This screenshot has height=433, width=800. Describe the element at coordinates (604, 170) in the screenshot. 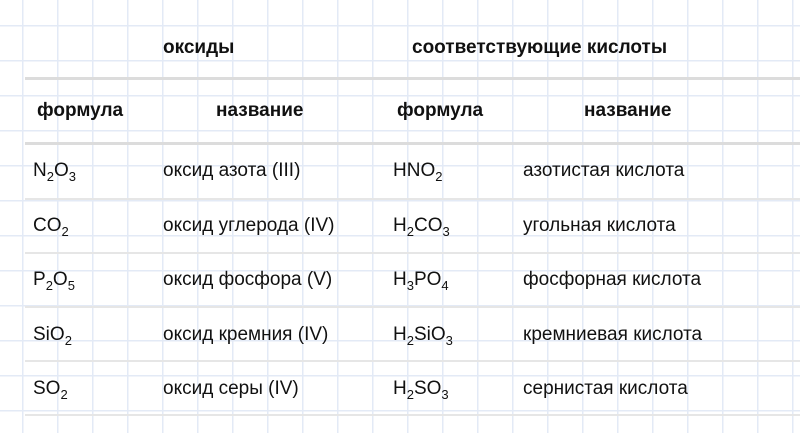

I see `acid-name: азотистая кислота` at that location.